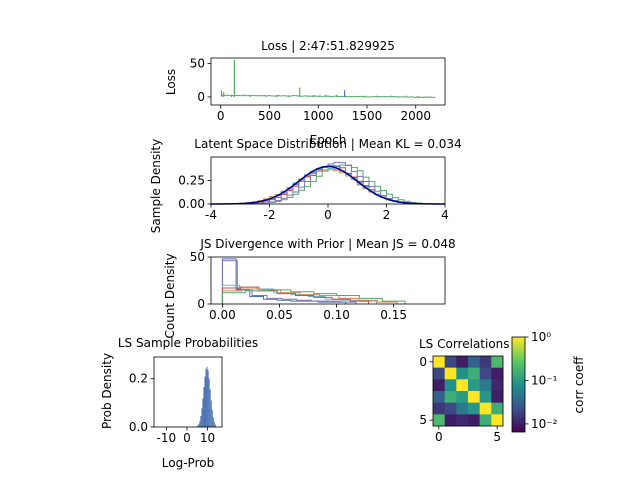 The image size is (640, 480). I want to click on loss-ylabel: Loss, so click(171, 82).